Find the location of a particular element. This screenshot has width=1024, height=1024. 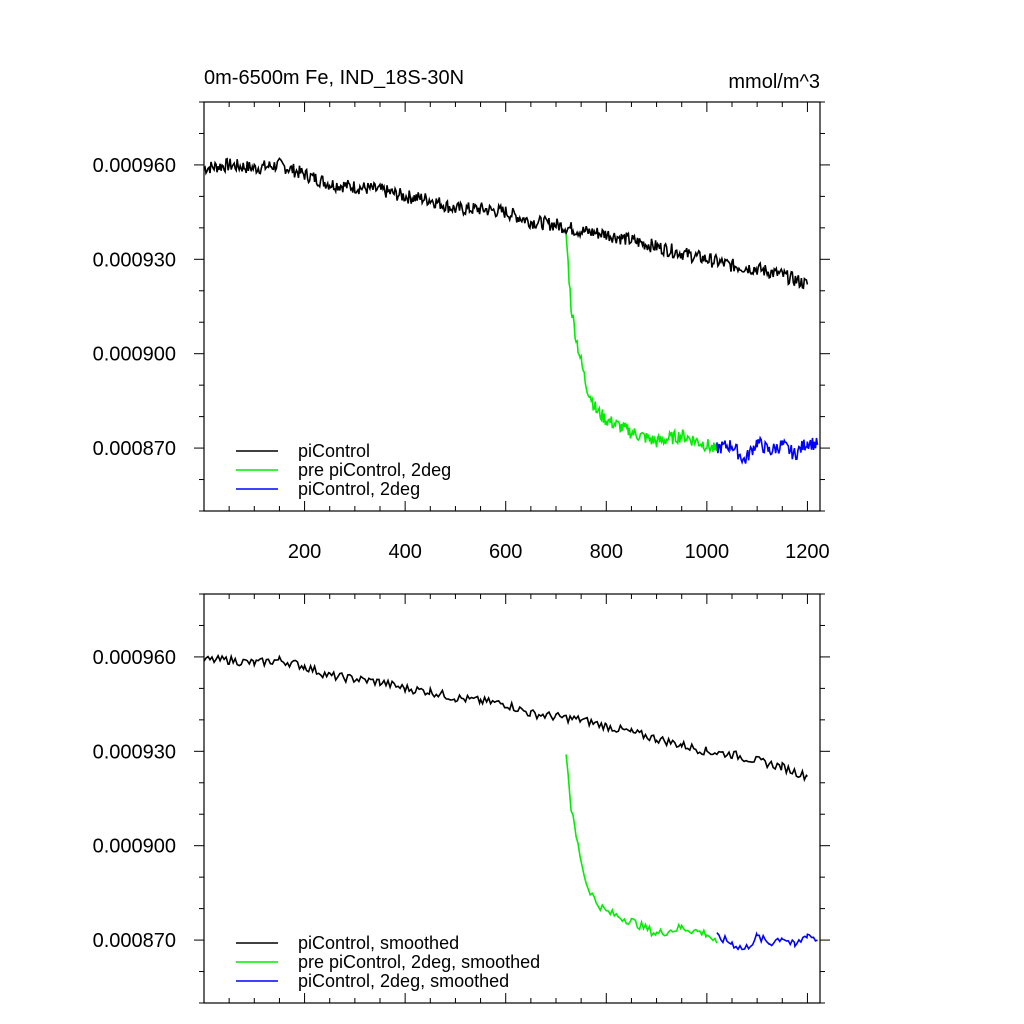

x-tick-label: 1200 is located at coordinates (807, 552).